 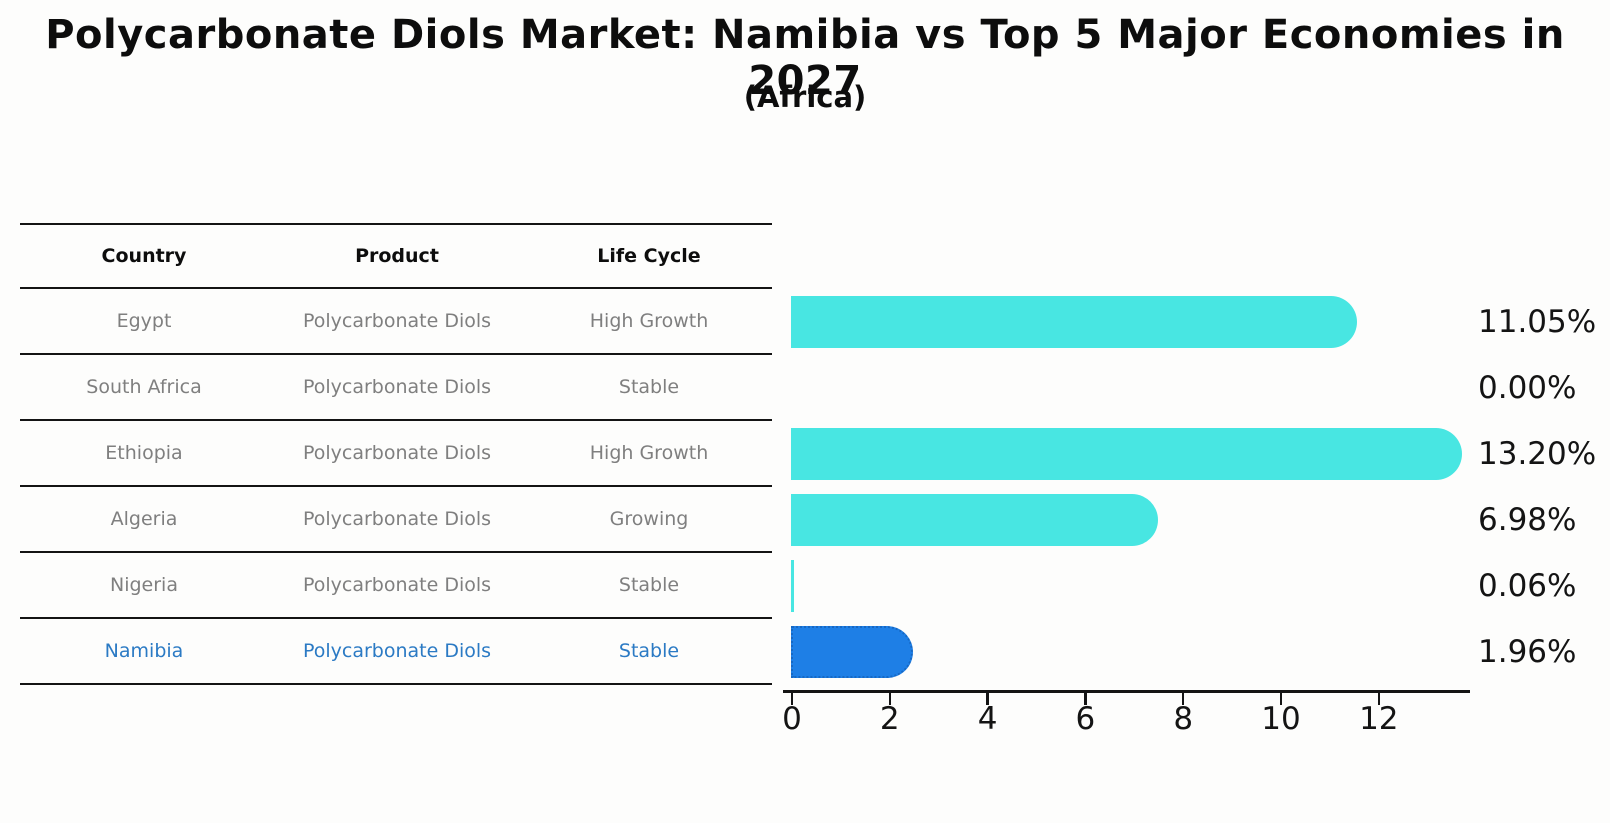 I want to click on bar-egypt, so click(x=1074, y=322).